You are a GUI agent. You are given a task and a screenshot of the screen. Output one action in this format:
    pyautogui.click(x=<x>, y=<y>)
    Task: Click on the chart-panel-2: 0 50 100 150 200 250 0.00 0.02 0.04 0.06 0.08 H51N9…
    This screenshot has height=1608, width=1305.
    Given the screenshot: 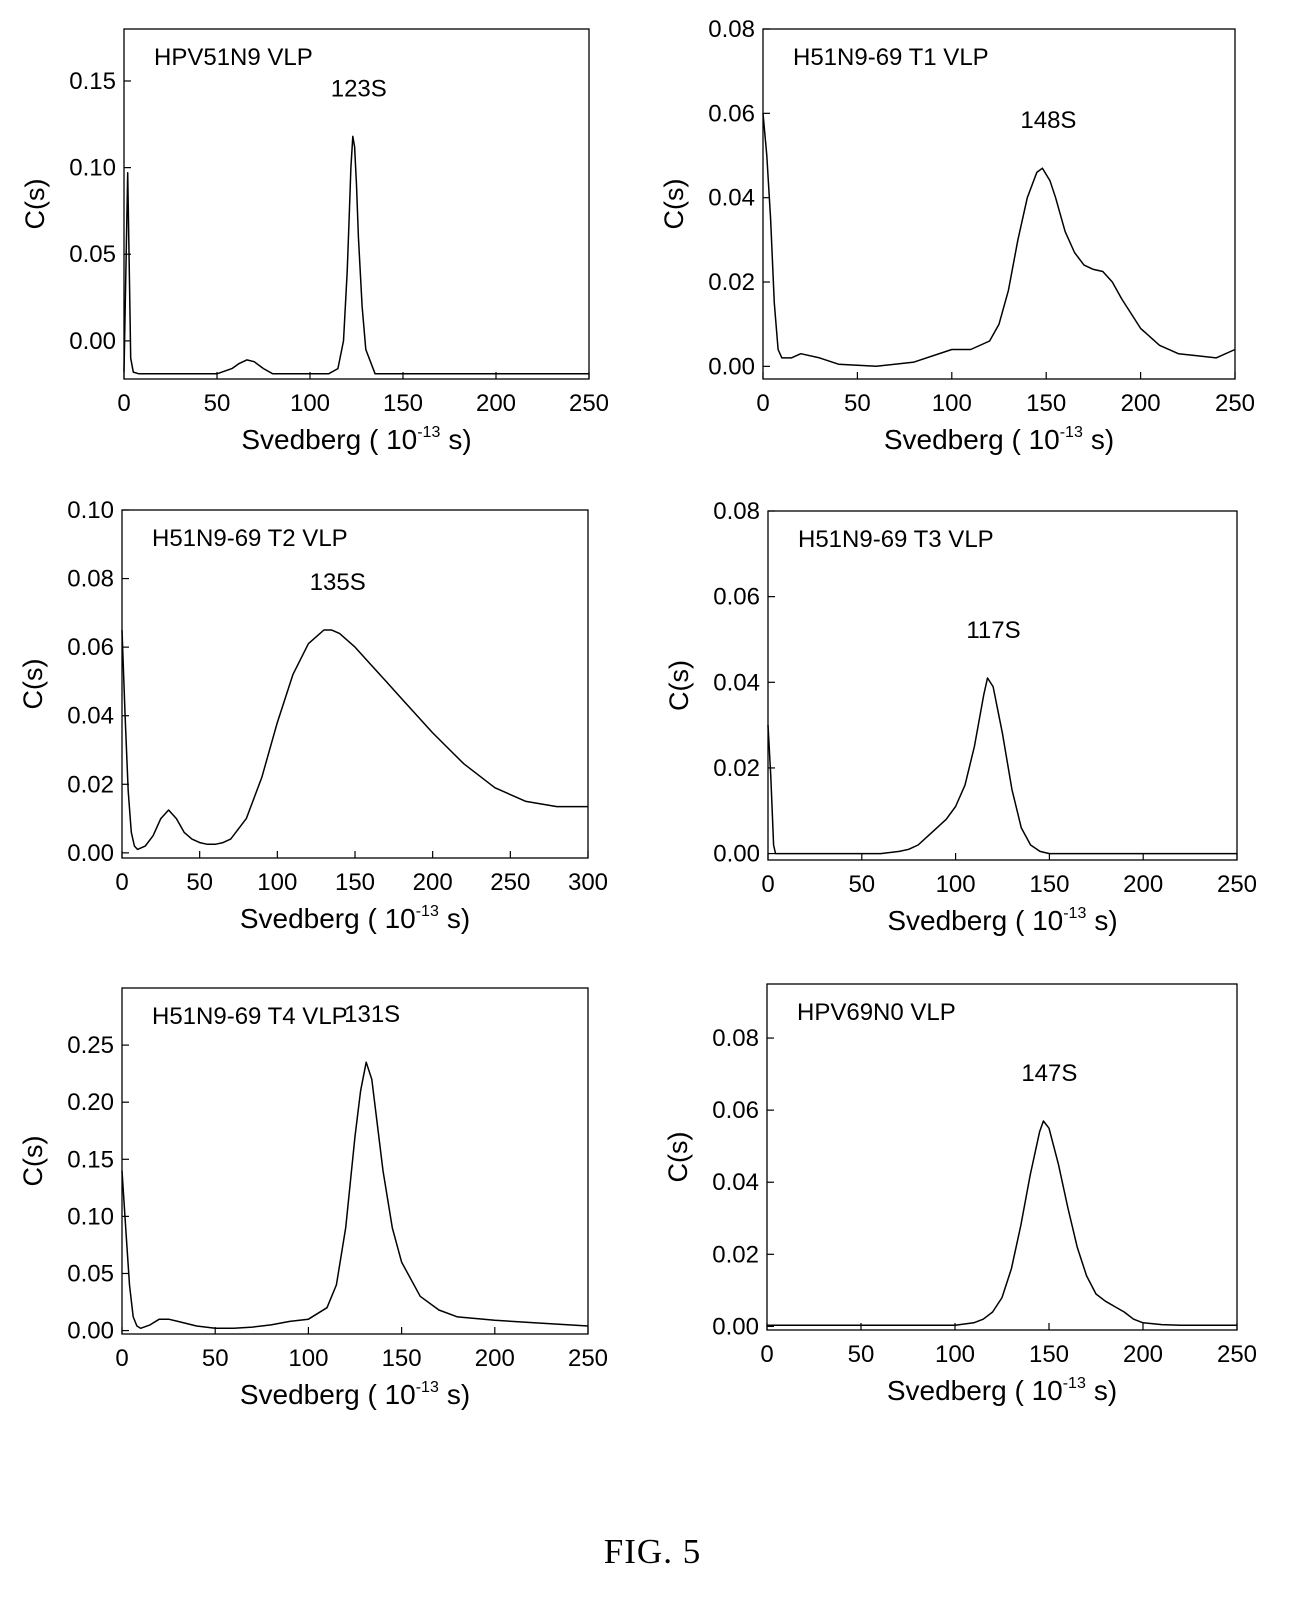 What is the action you would take?
    pyautogui.click(x=957, y=235)
    